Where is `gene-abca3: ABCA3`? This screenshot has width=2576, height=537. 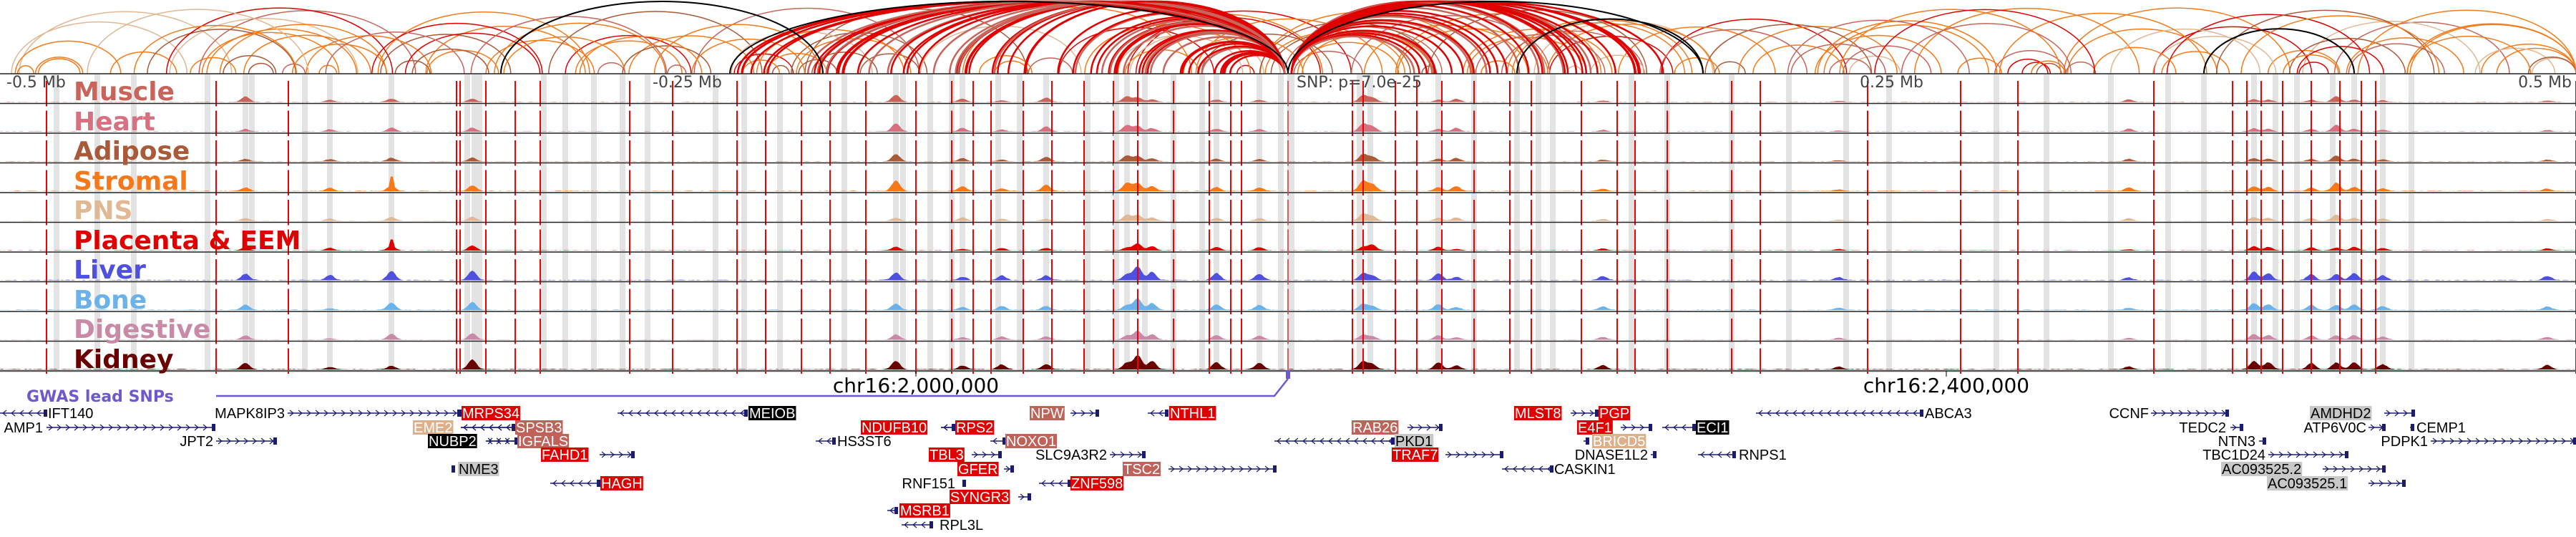 gene-abca3: ABCA3 is located at coordinates (1864, 414).